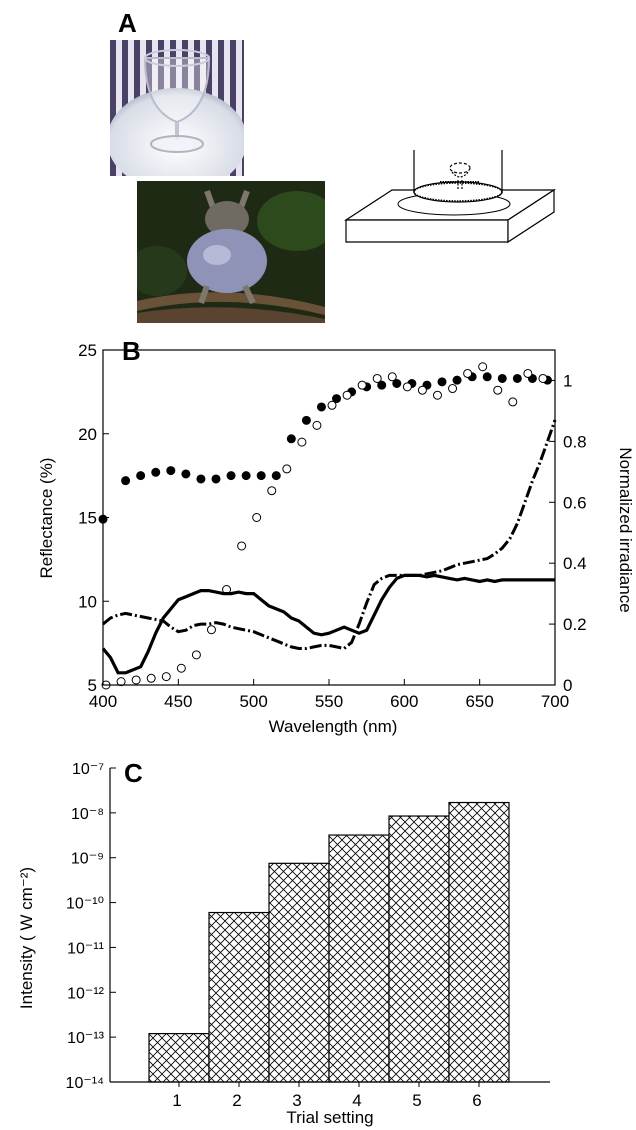 This screenshot has height=1130, width=636. Describe the element at coordinates (333, 726) in the screenshot. I see `reflectance-x-axis-label: Wavelength (nm)` at that location.